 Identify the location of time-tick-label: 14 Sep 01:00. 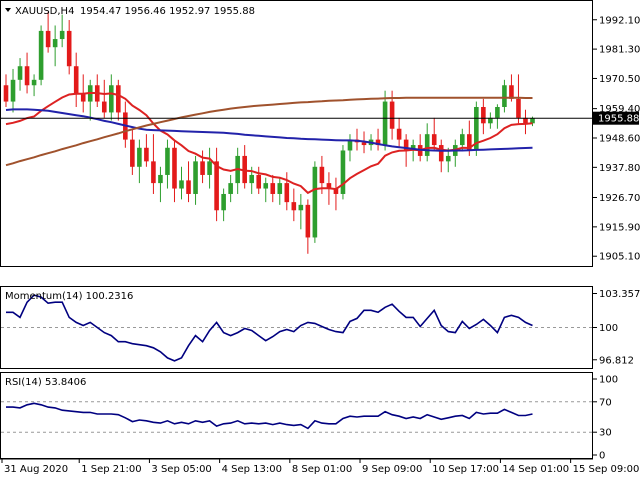
(535, 469).